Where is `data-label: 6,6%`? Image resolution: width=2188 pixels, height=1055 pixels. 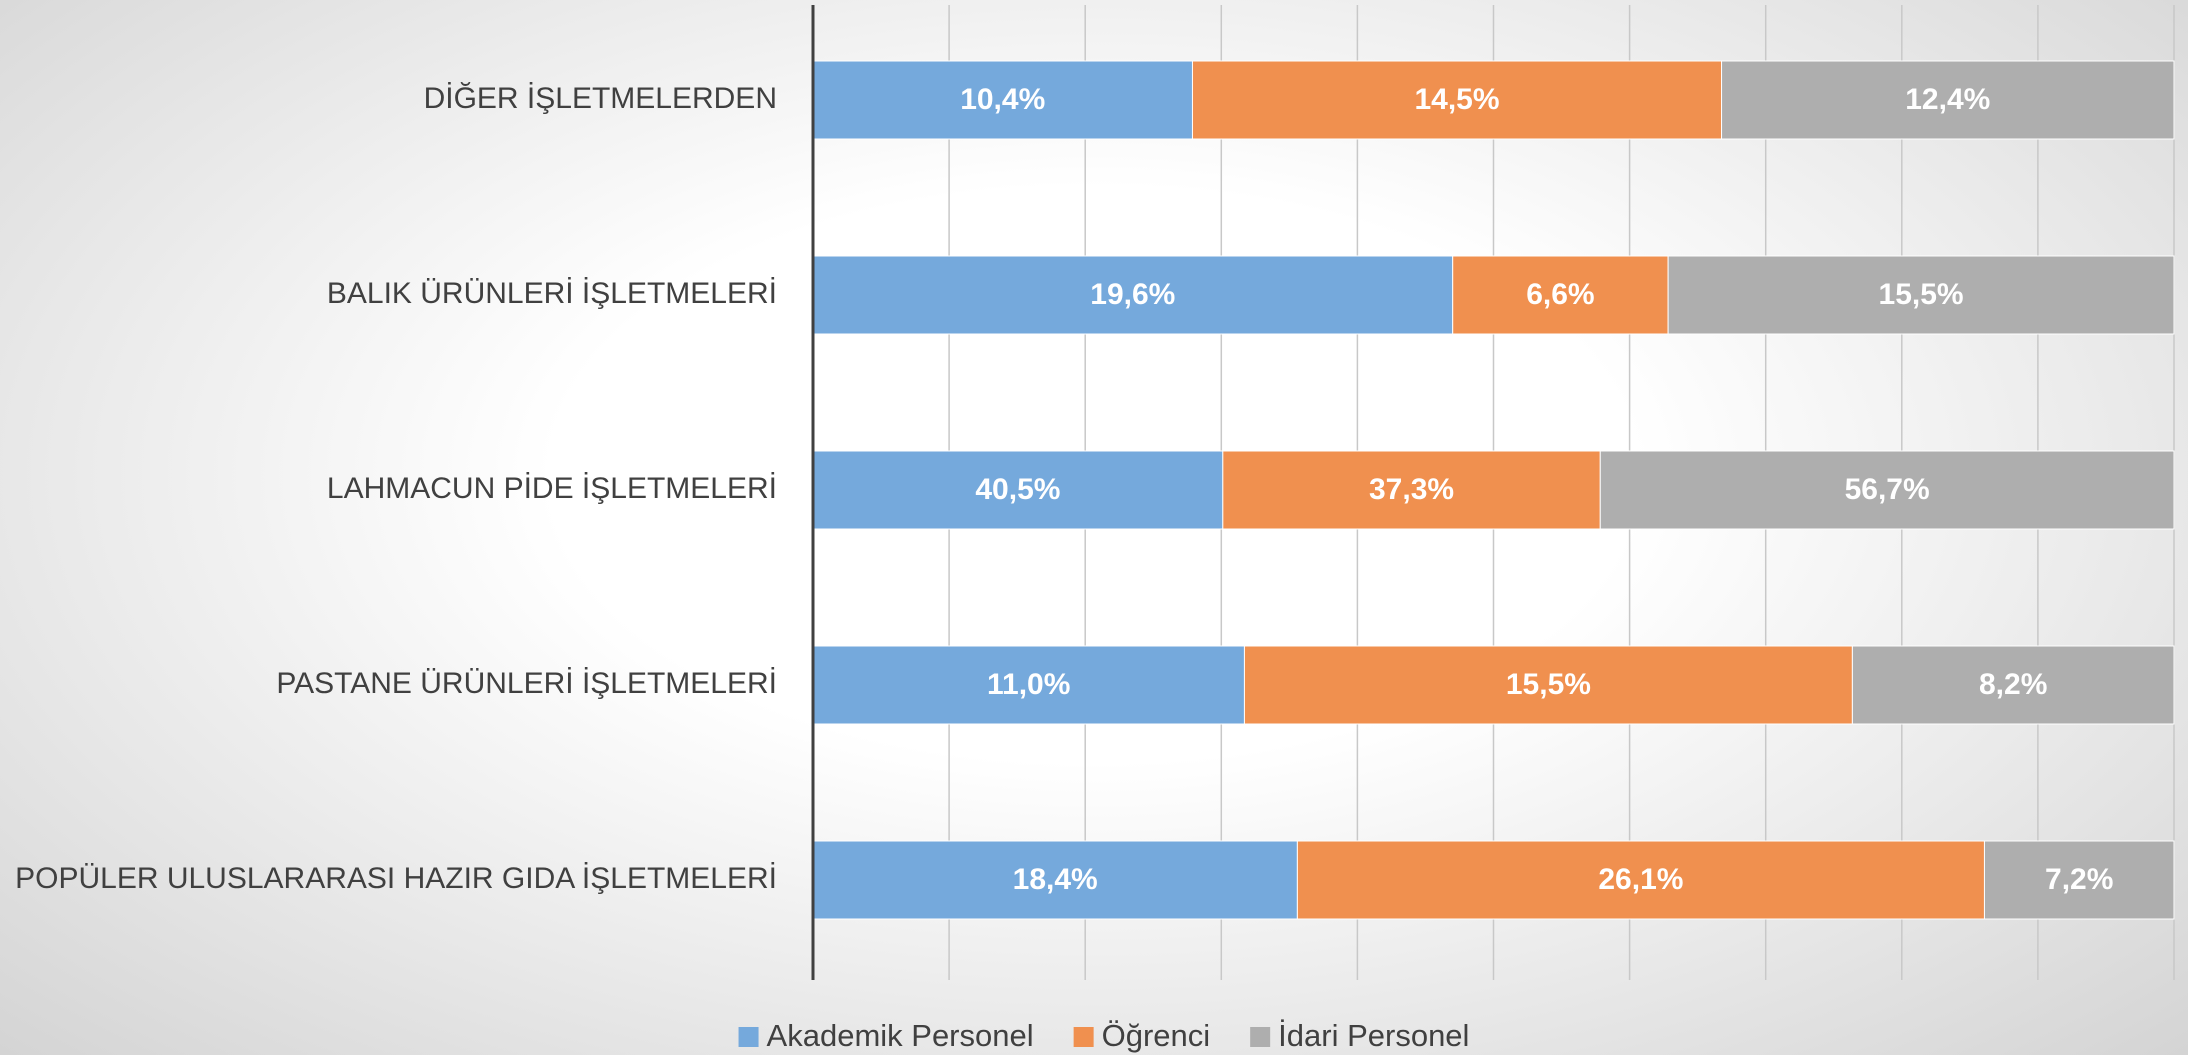
data-label: 6,6% is located at coordinates (1560, 294).